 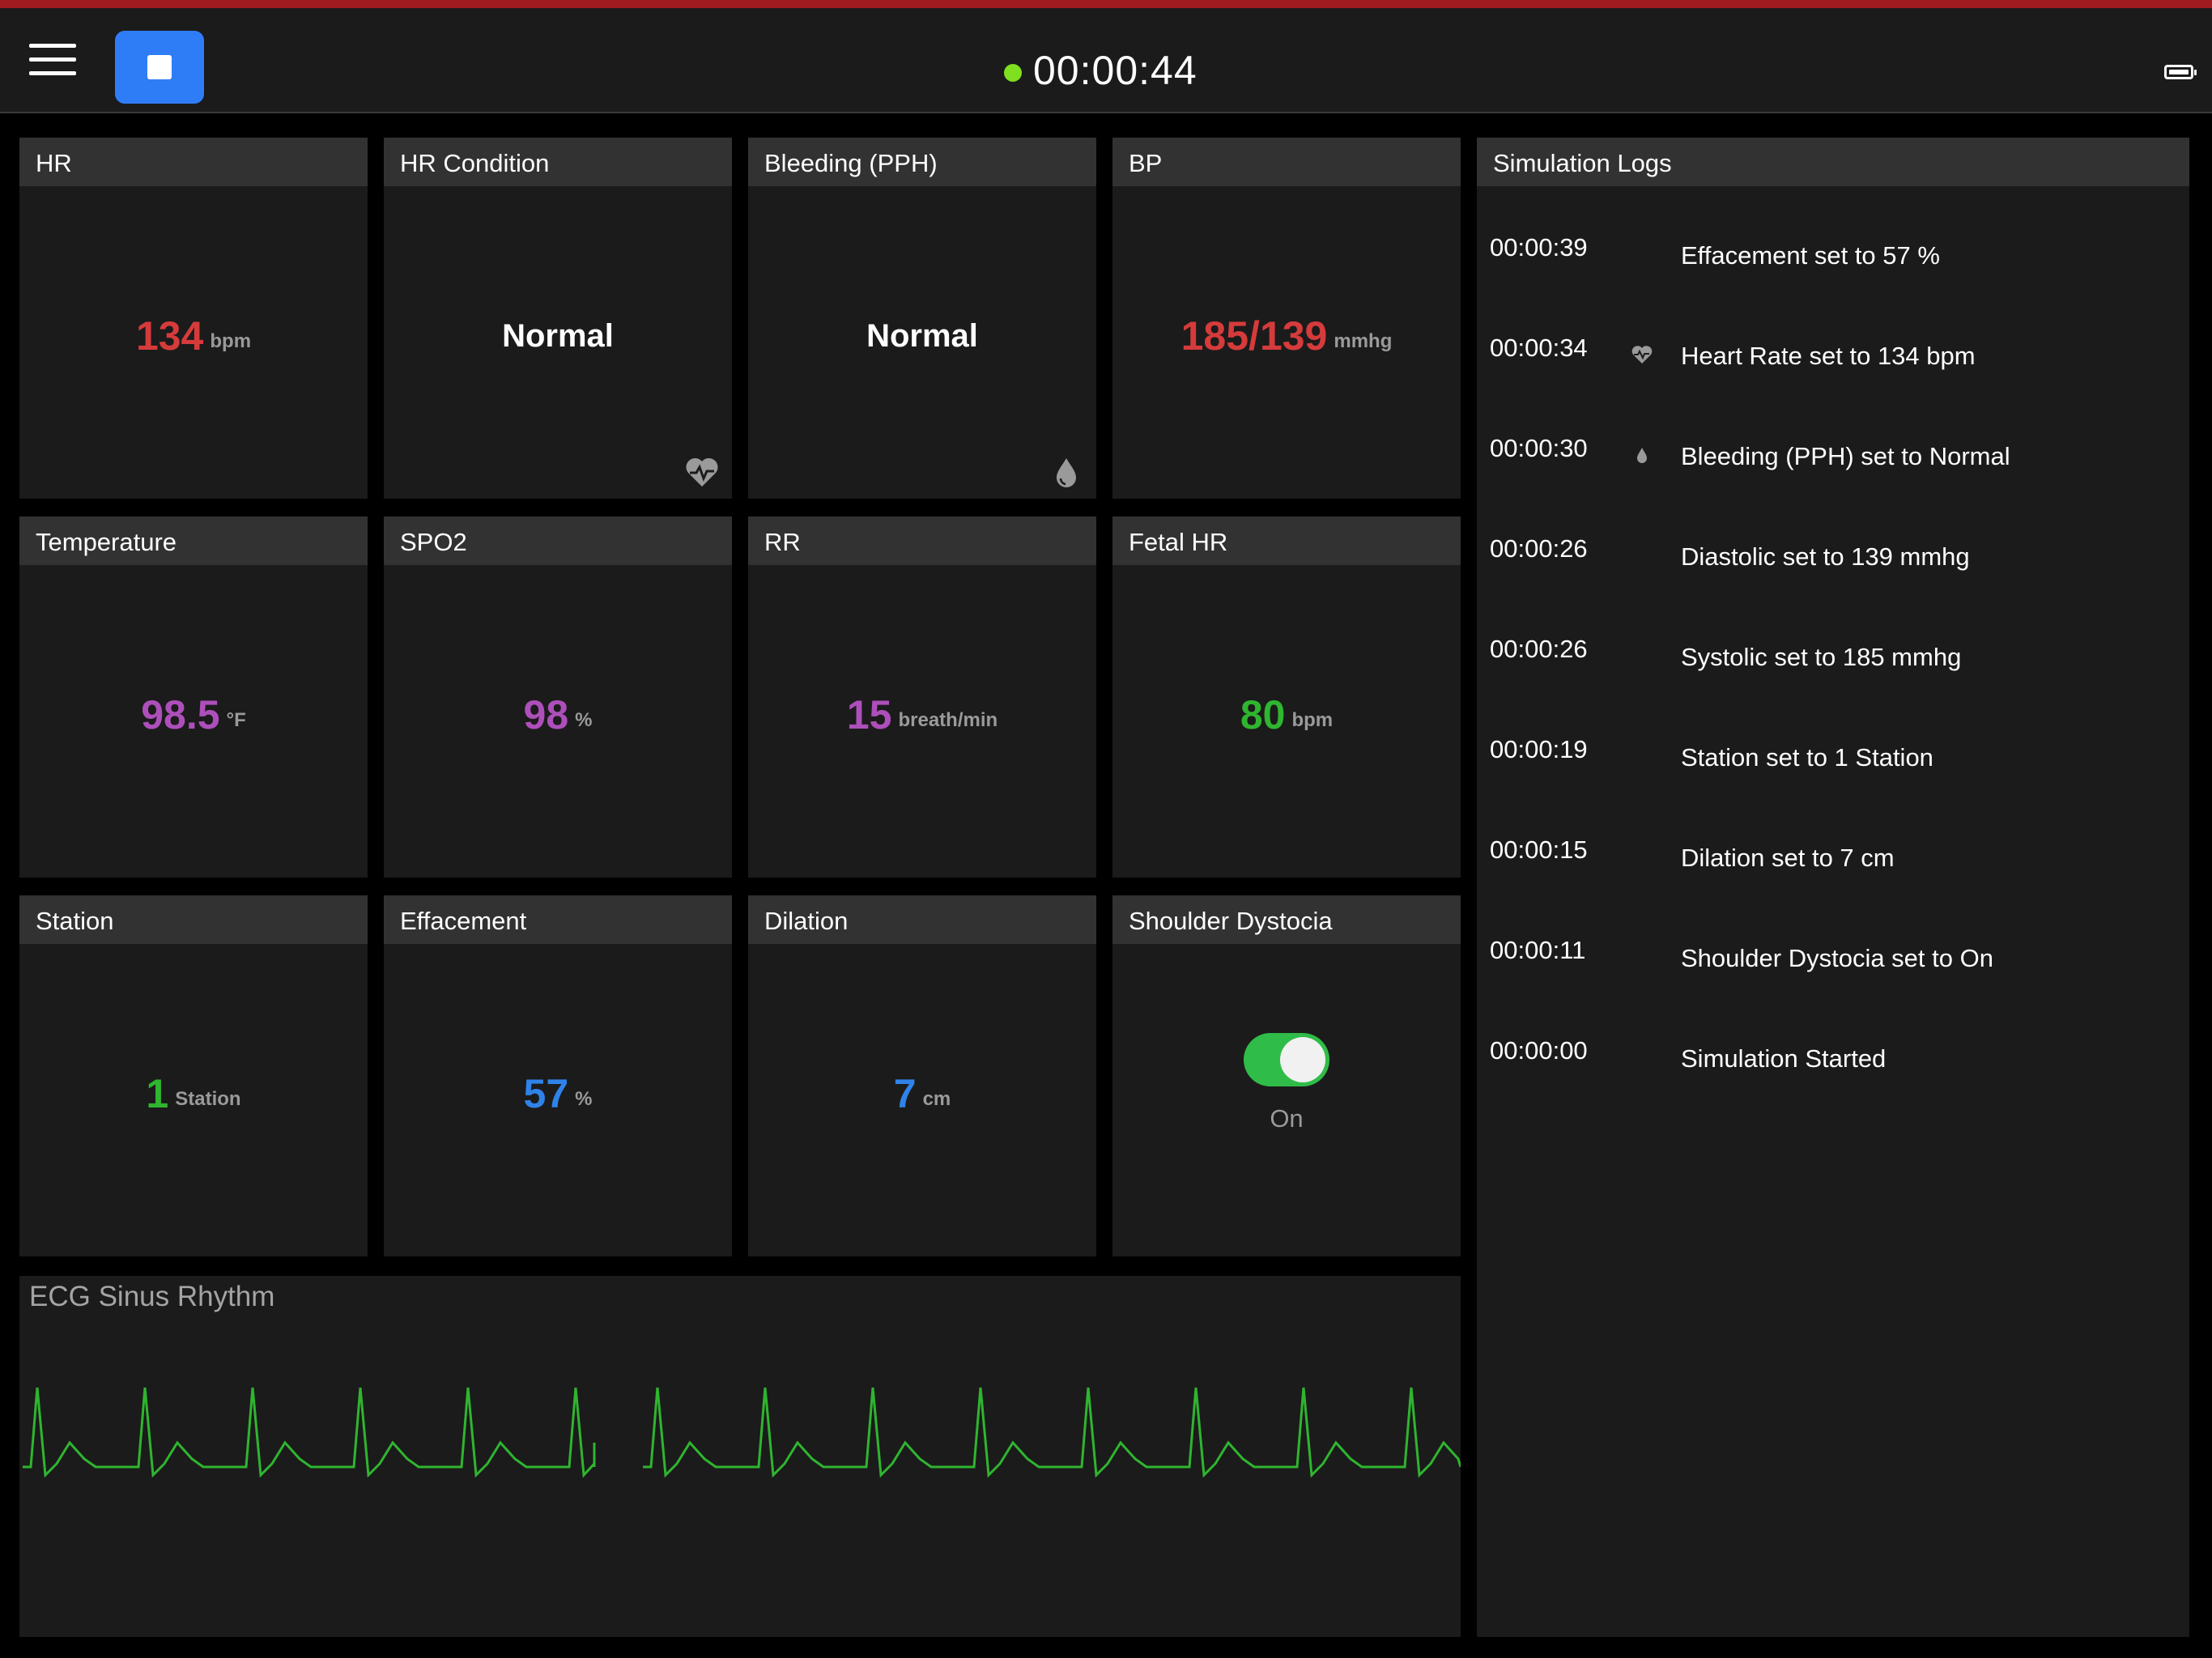 What do you see at coordinates (475, 163) in the screenshot?
I see `card-title: HR Condition` at bounding box center [475, 163].